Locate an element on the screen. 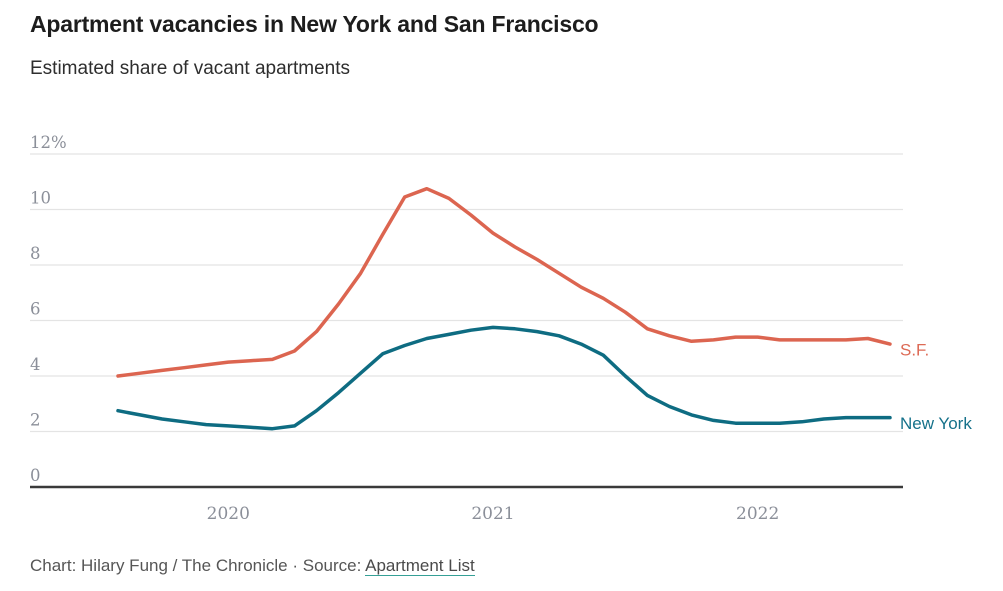  y-tick-label: 12% is located at coordinates (48, 142).